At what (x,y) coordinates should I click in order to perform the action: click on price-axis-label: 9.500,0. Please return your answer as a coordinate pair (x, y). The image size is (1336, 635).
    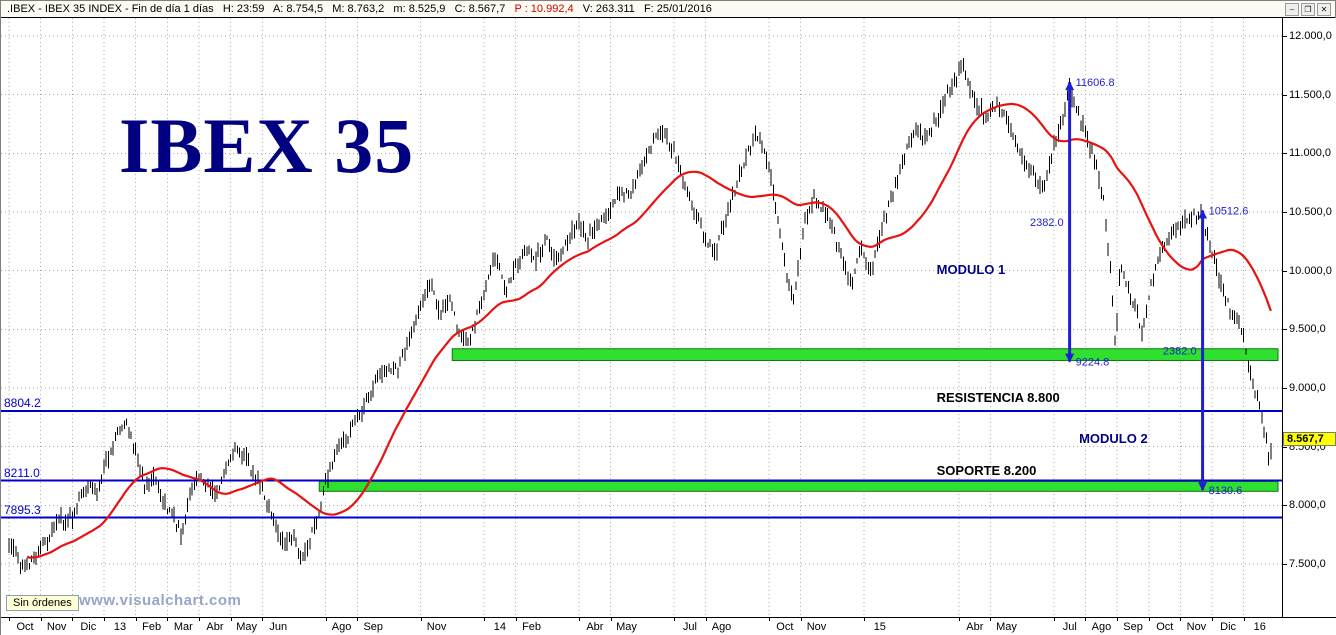
    Looking at the image, I should click on (1307, 329).